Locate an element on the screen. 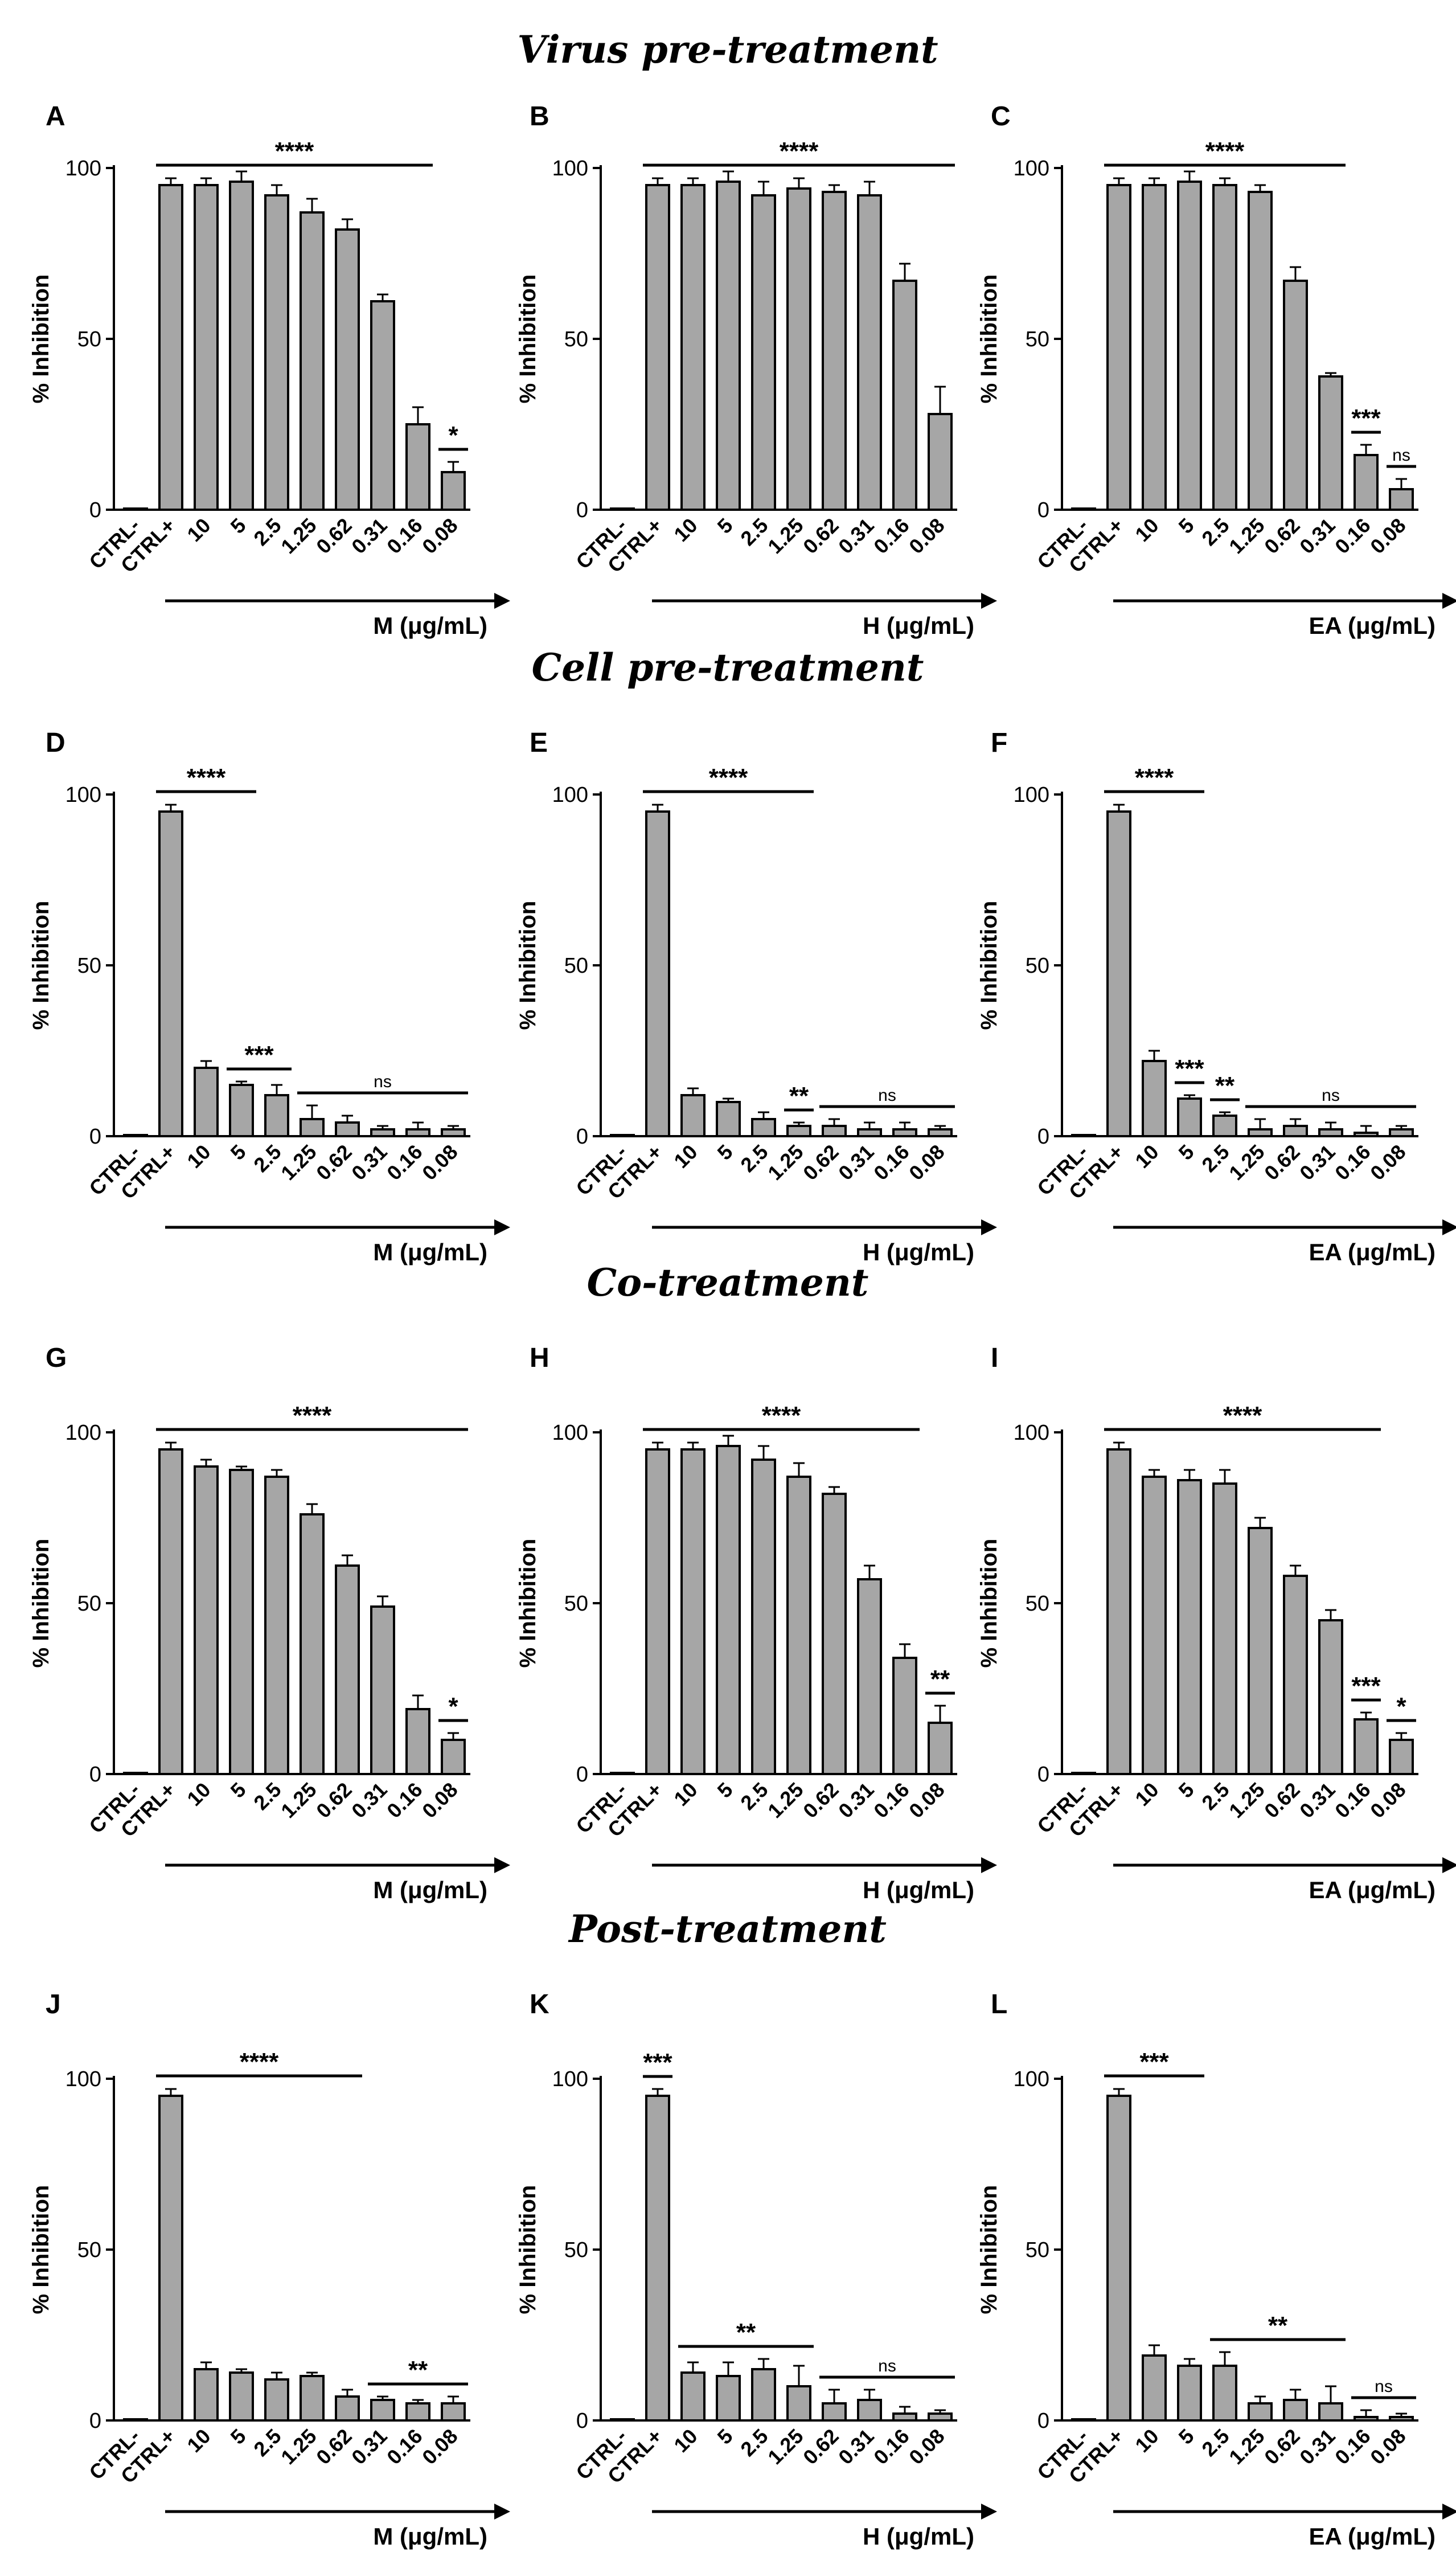 The width and height of the screenshot is (1456, 2552). panel-letter-i: I is located at coordinates (994, 1358).